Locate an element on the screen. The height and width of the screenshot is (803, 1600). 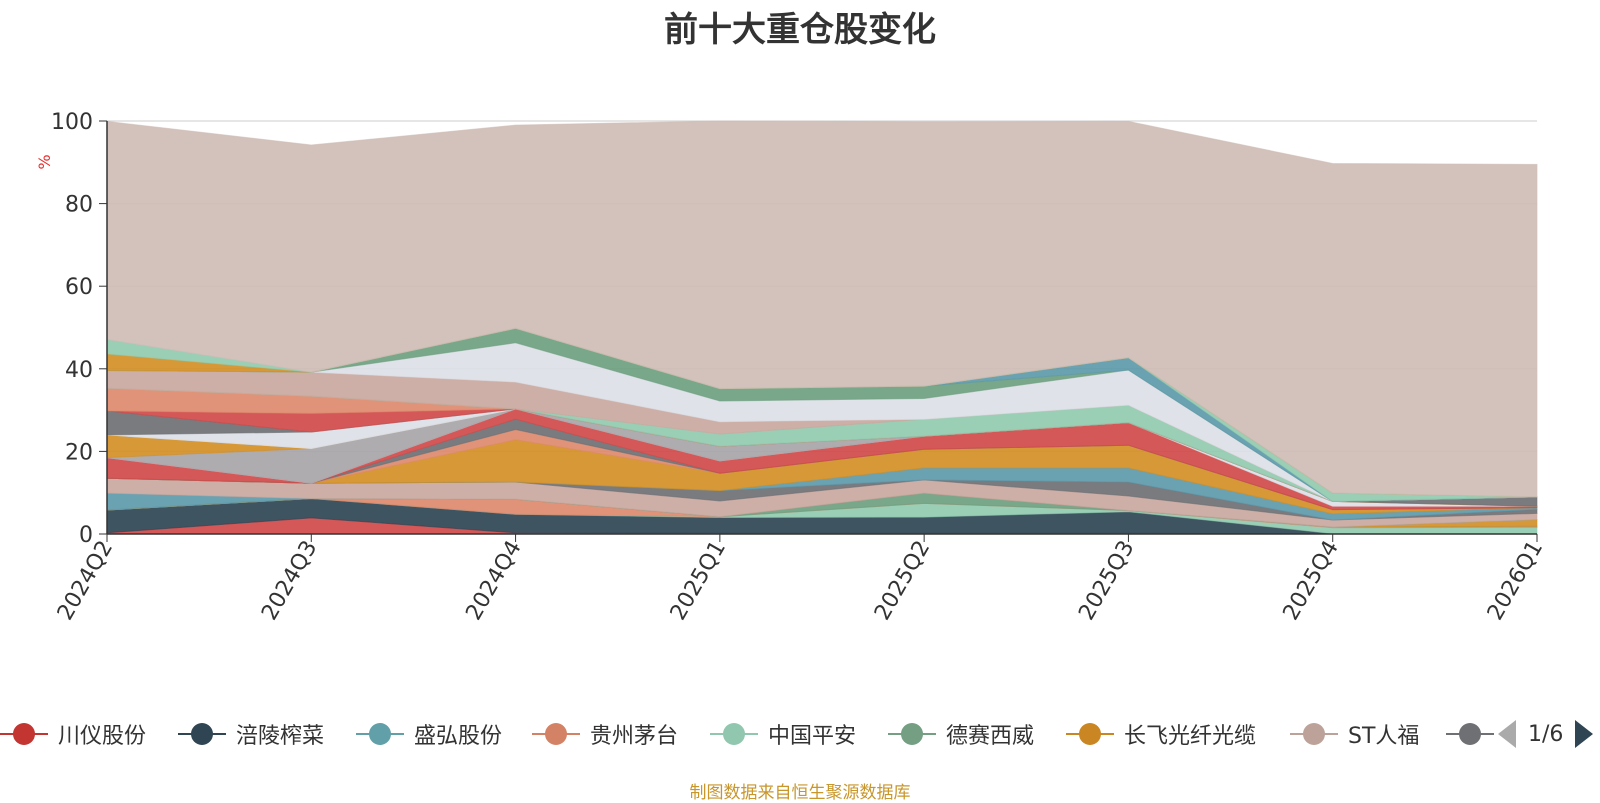
legend-item: 涪陵榨菜 is located at coordinates (251, 734).